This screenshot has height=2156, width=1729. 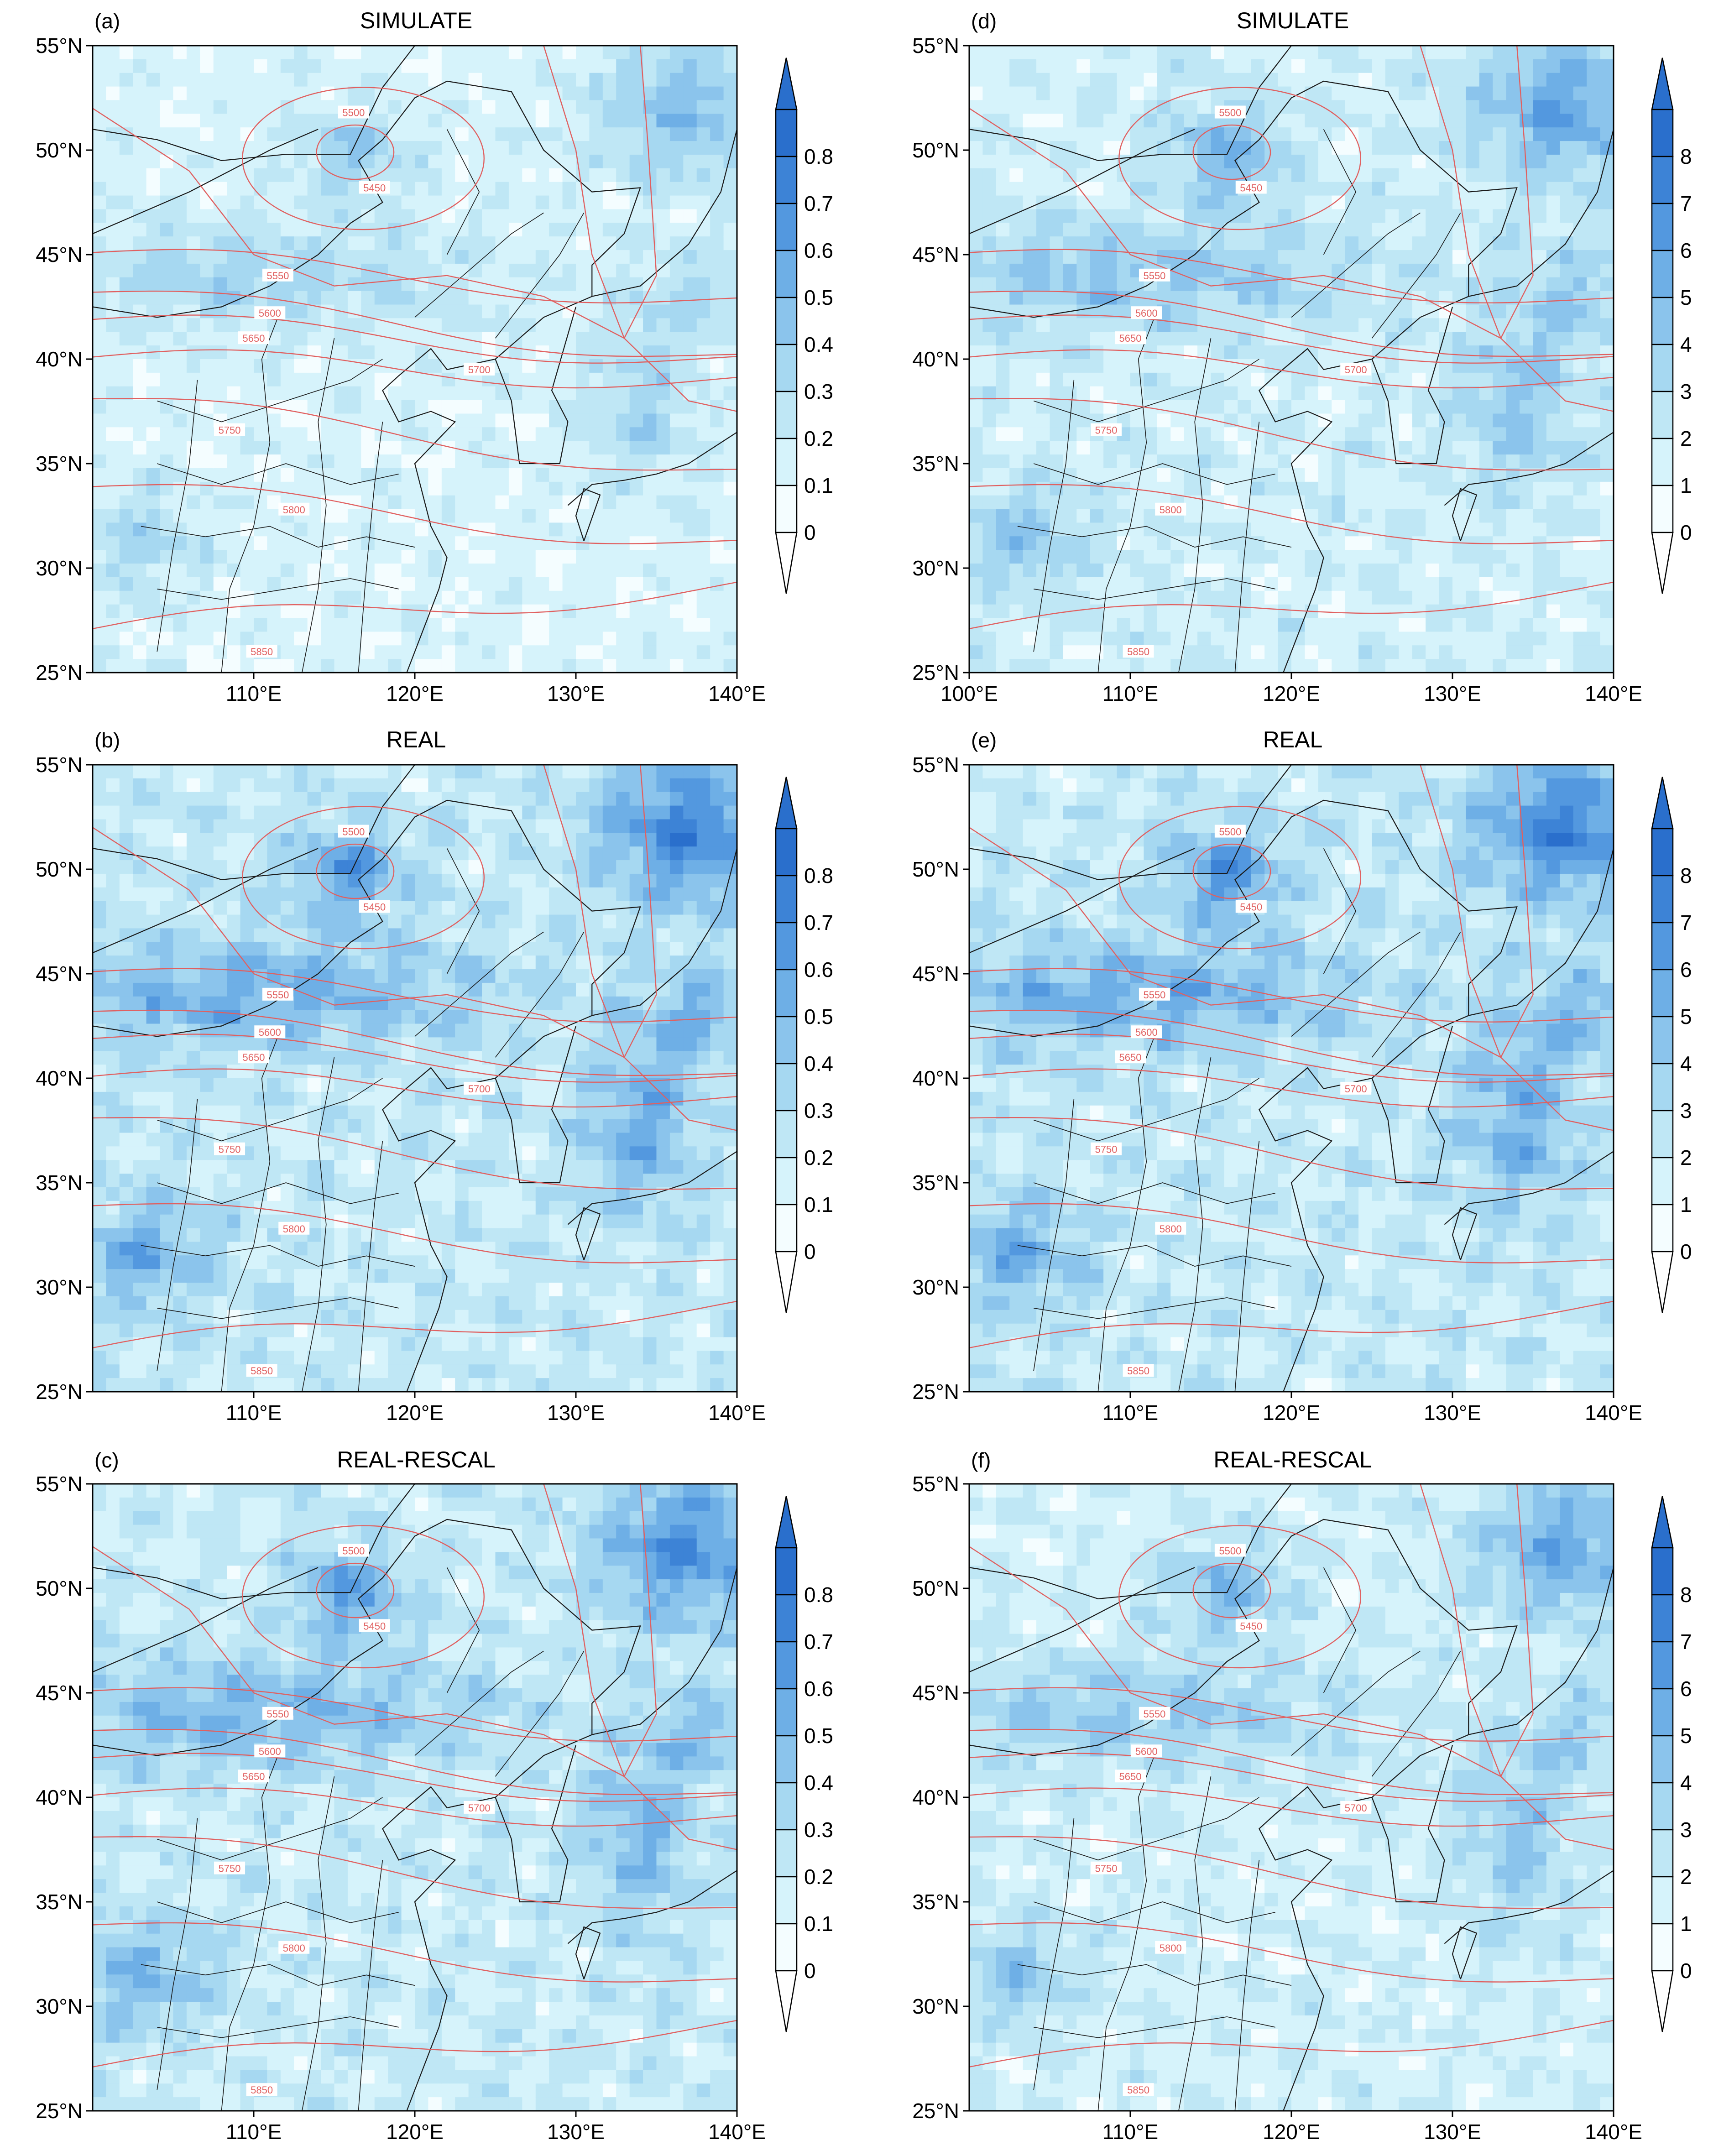 What do you see at coordinates (818, 391) in the screenshot?
I see `colorbar-tick-label: 0.3` at bounding box center [818, 391].